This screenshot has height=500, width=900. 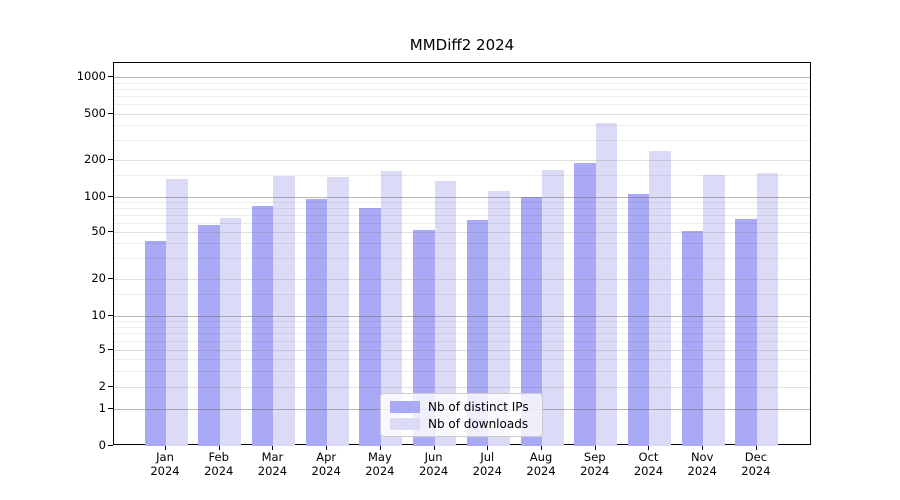 I want to click on xtick-label-mar: Mar 2024, so click(x=272, y=464).